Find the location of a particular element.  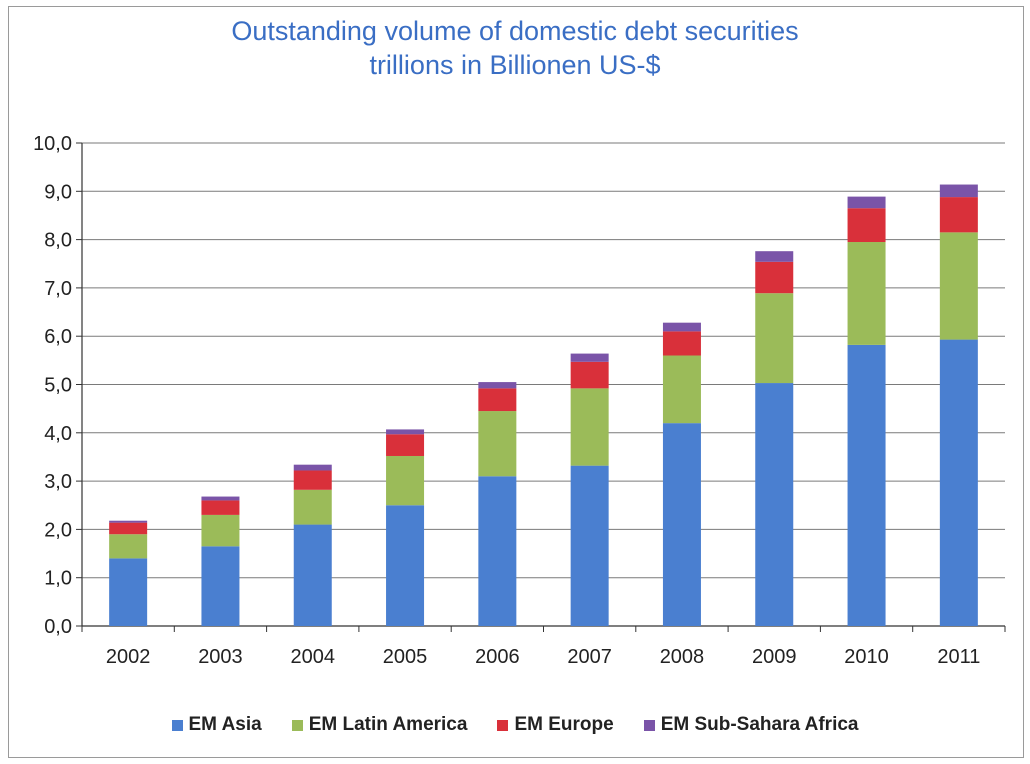

x-tick-label: 2009 is located at coordinates (774, 657).